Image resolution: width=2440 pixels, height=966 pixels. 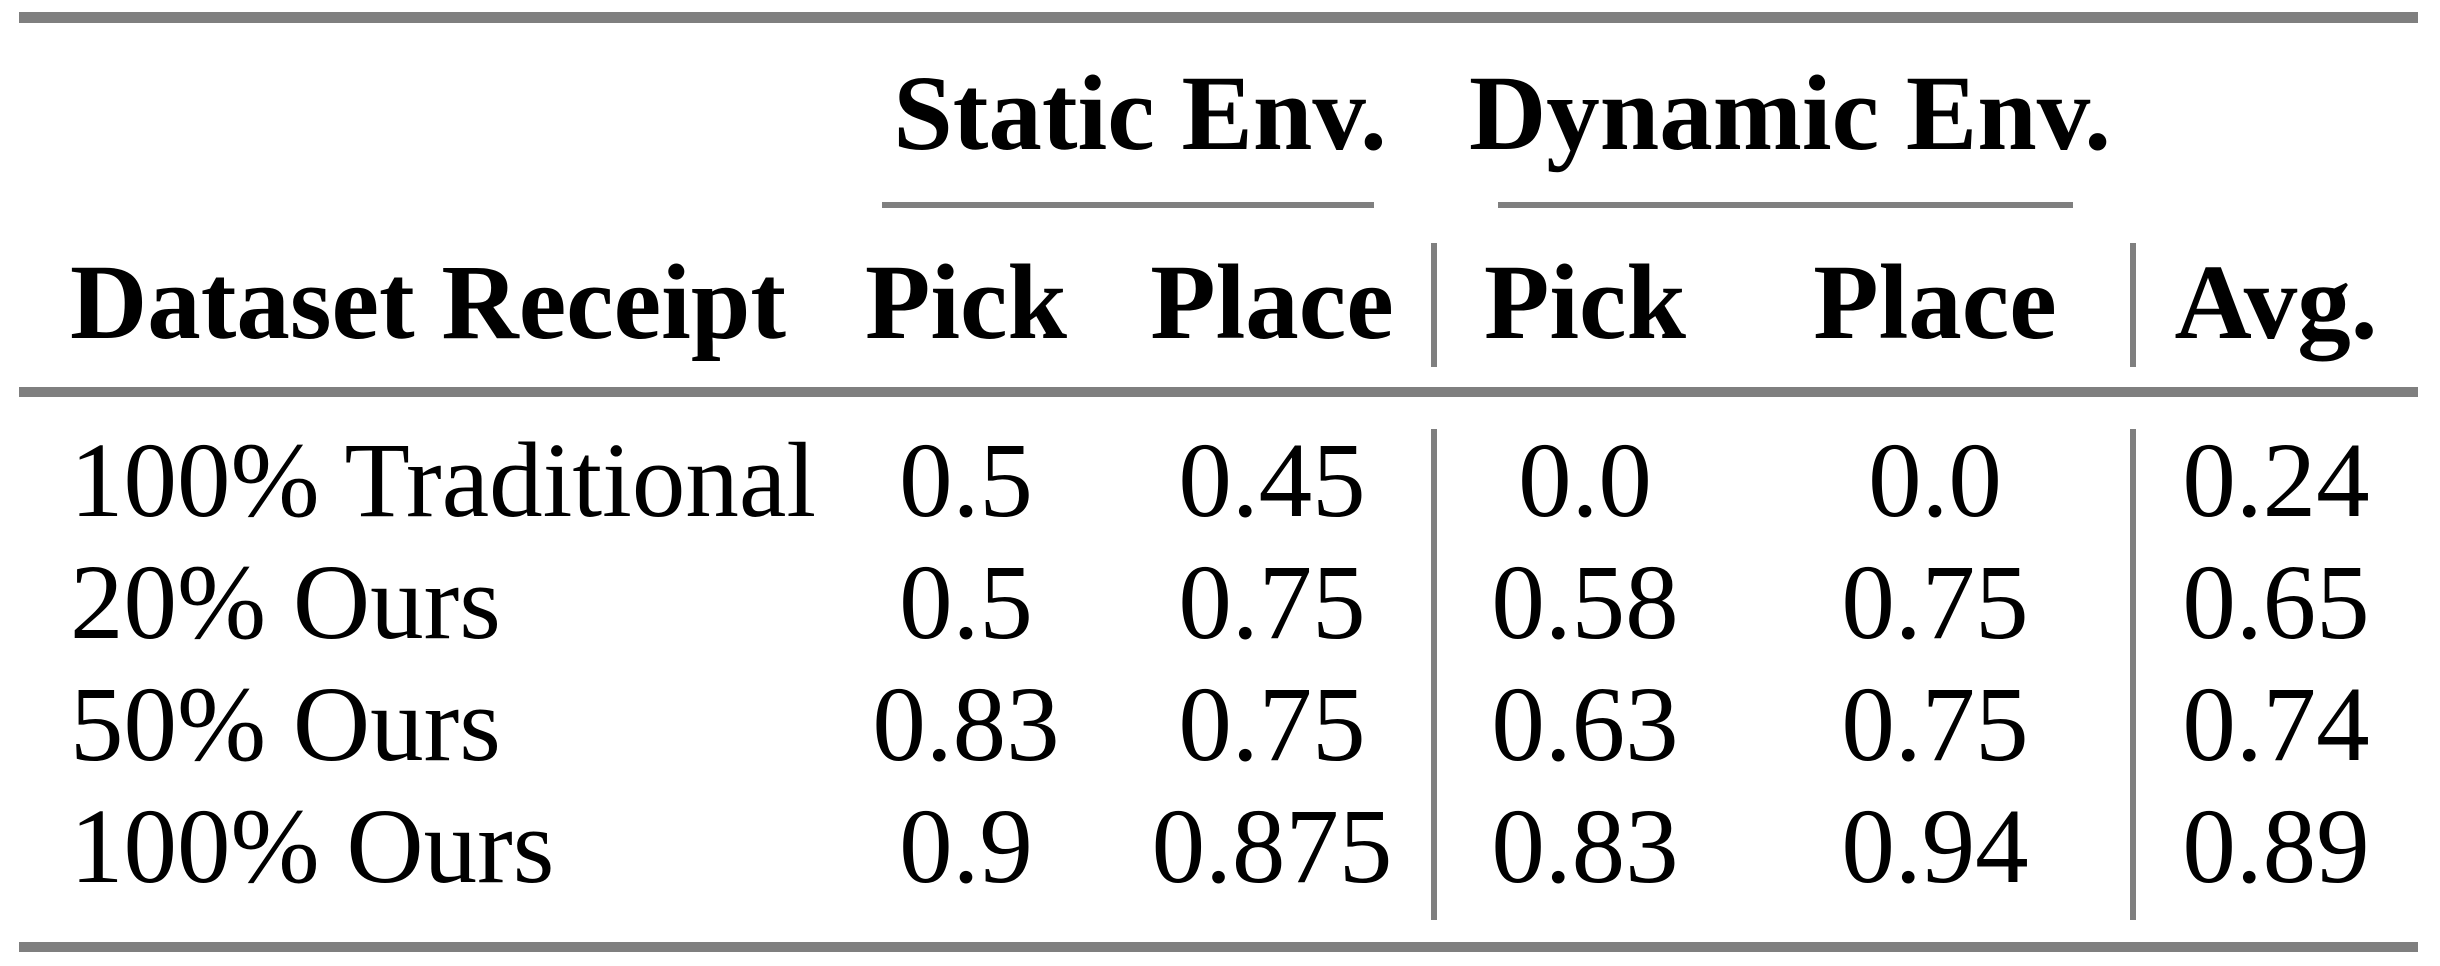 What do you see at coordinates (1935, 847) in the screenshot?
I see `cell-dynamic-place: 0.94` at bounding box center [1935, 847].